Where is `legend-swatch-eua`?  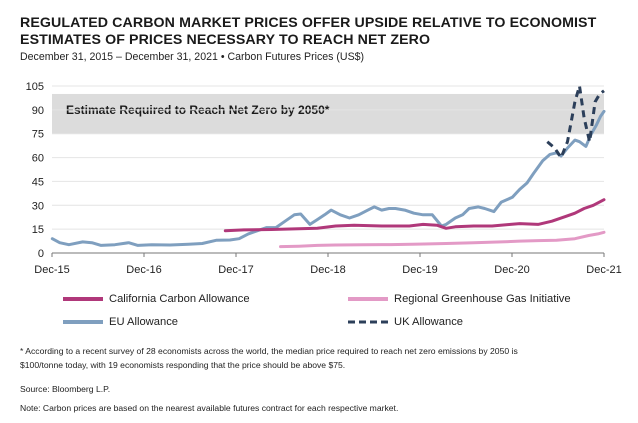
legend-swatch-eua is located at coordinates (83, 322).